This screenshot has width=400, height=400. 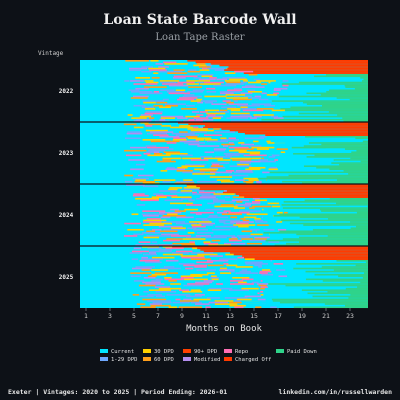 I want to click on x-tick-label: 17, so click(x=278, y=316).